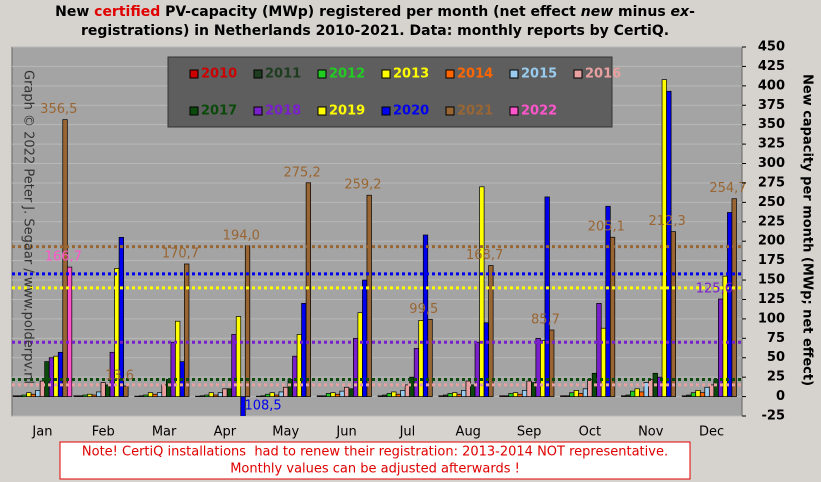 The width and height of the screenshot is (821, 482). I want to click on y-tick-label: 0, so click(780, 396).